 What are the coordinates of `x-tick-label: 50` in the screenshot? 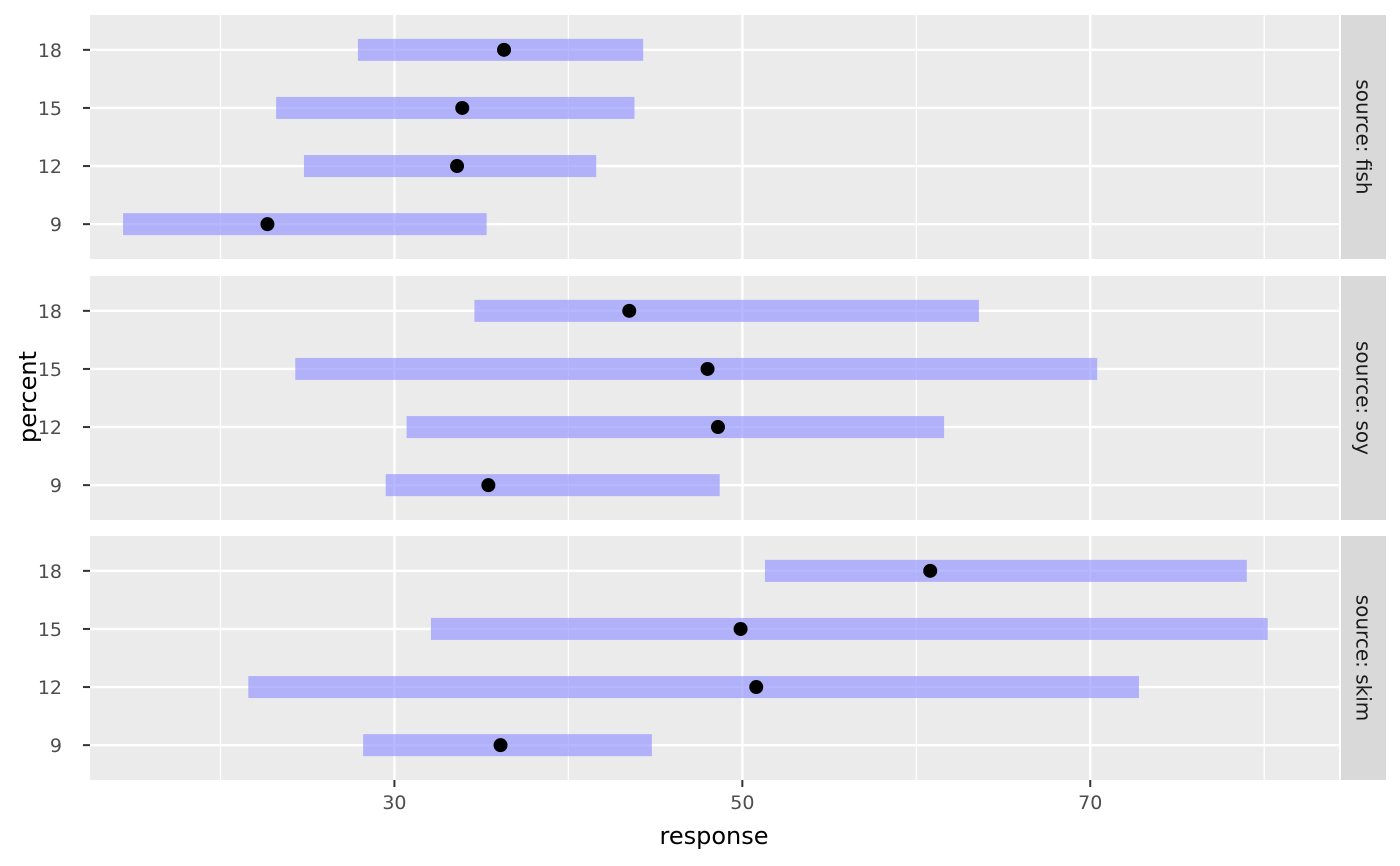 It's located at (742, 803).